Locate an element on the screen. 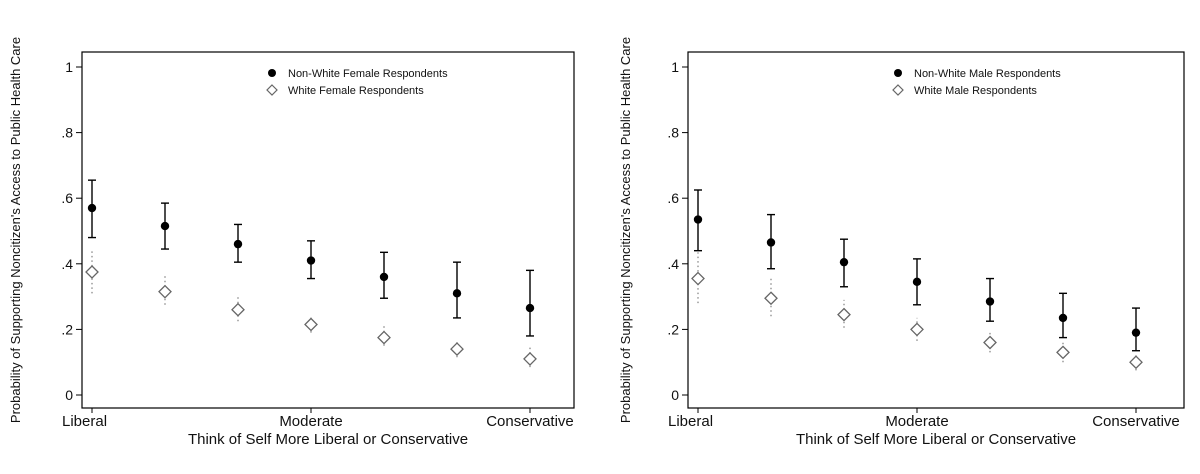 This screenshot has height=474, width=1200. legend-label-nonwhite: Non-White Female Respondents is located at coordinates (368, 74).